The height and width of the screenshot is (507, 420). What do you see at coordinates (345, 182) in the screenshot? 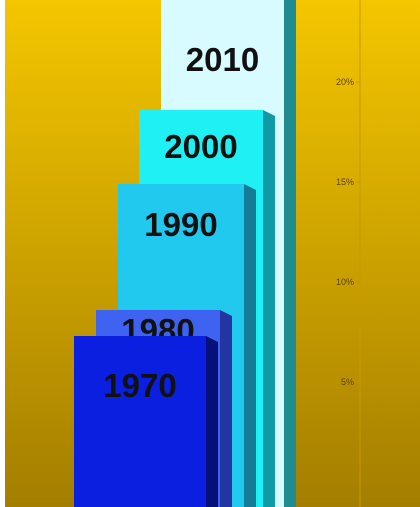
I see `y-tick-label: 15%` at bounding box center [345, 182].